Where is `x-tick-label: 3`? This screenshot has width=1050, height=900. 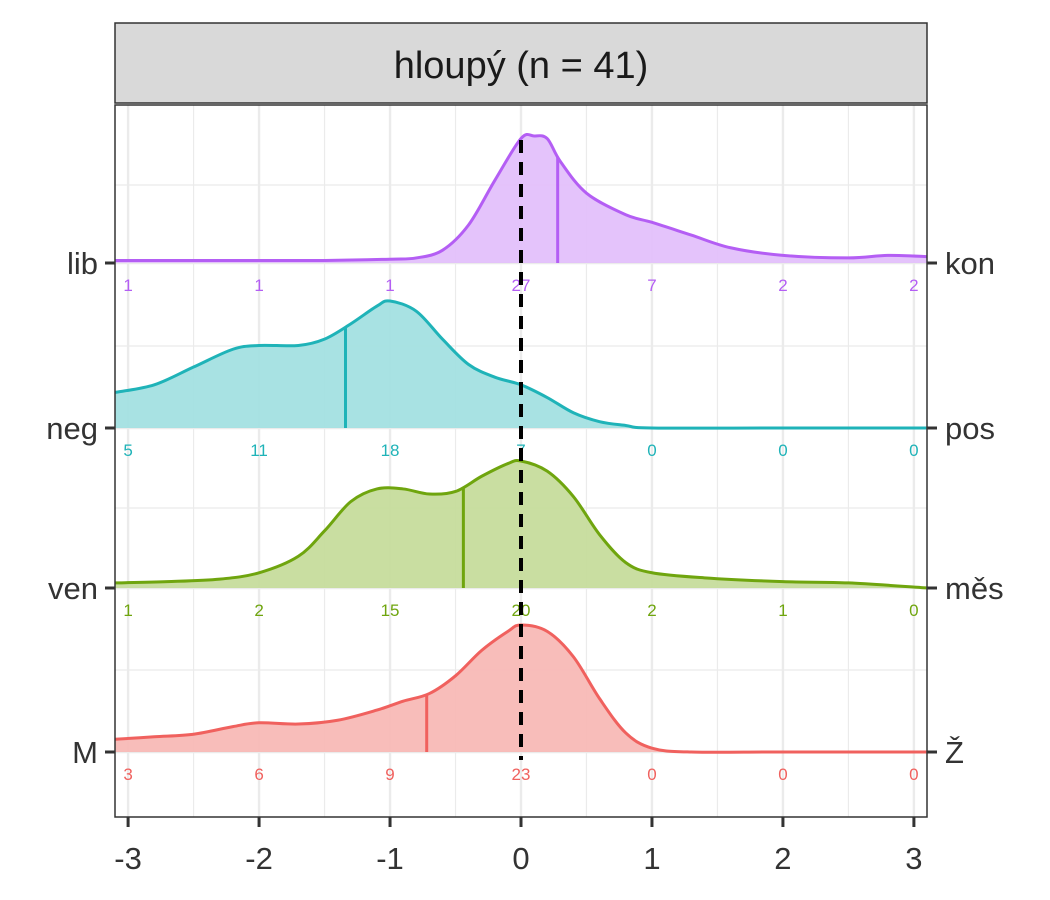 x-tick-label: 3 is located at coordinates (913, 858).